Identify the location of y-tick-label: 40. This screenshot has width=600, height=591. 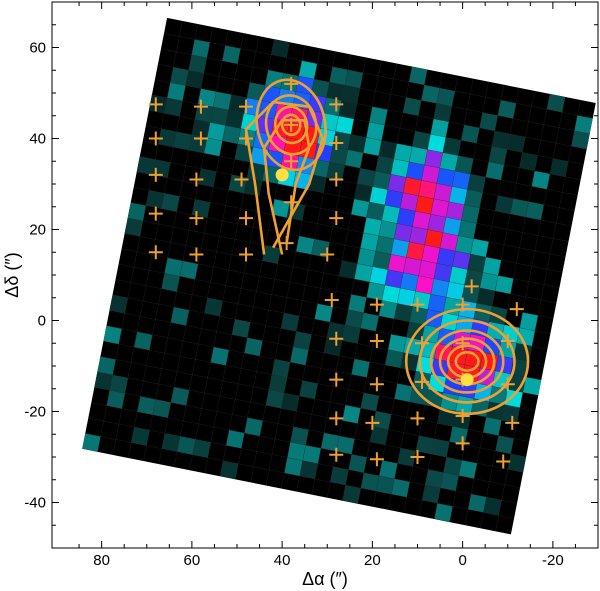
(37, 139).